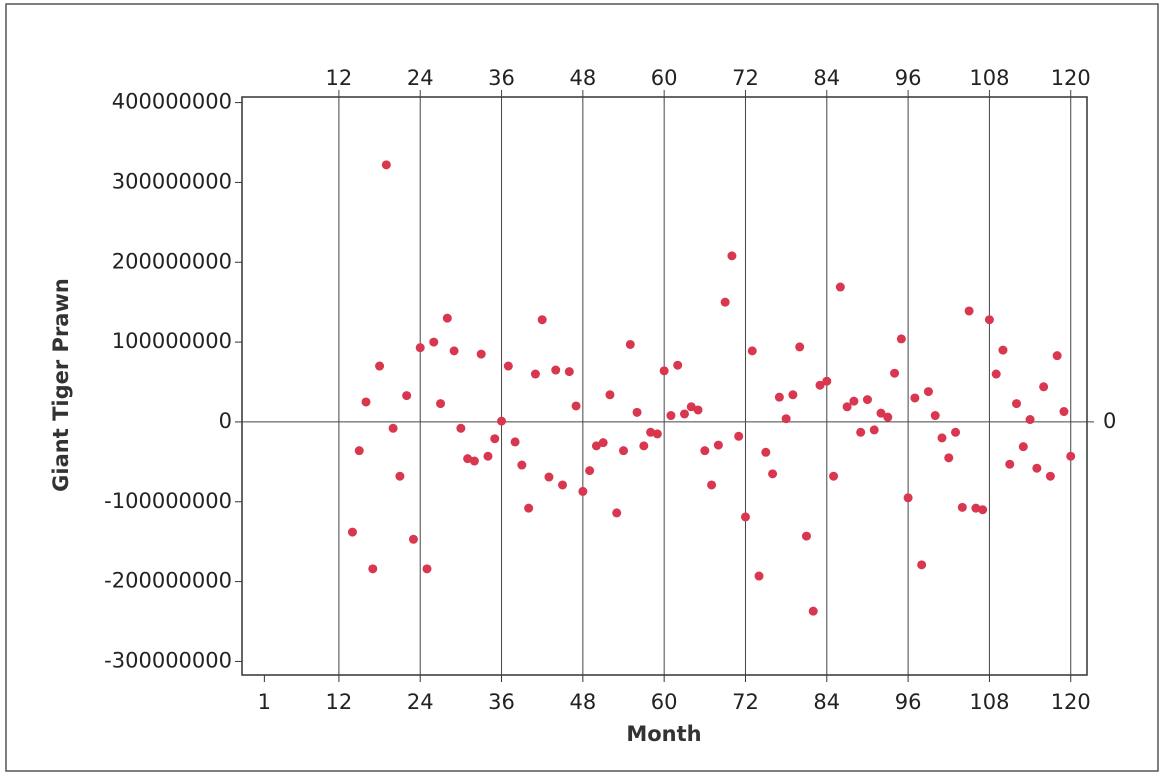 The image size is (1164, 777). I want to click on y-tick-label: -200000000, so click(168, 581).